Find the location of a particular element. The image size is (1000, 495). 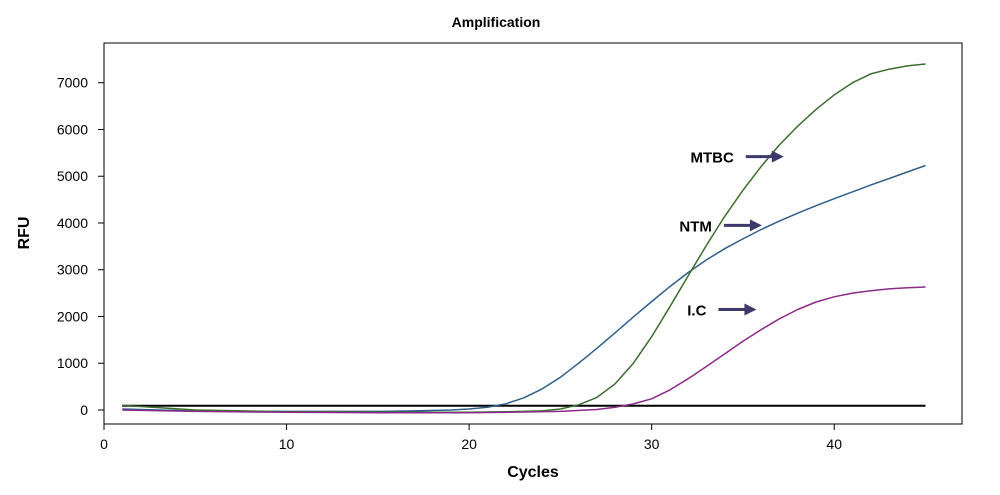

x-tick-label: 30 is located at coordinates (652, 444).